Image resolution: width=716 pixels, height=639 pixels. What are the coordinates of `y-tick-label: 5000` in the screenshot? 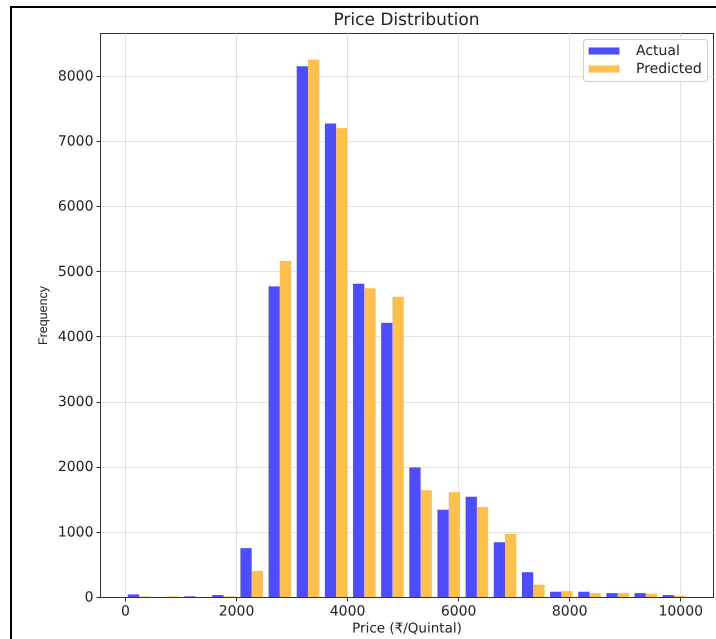 It's located at (76, 272).